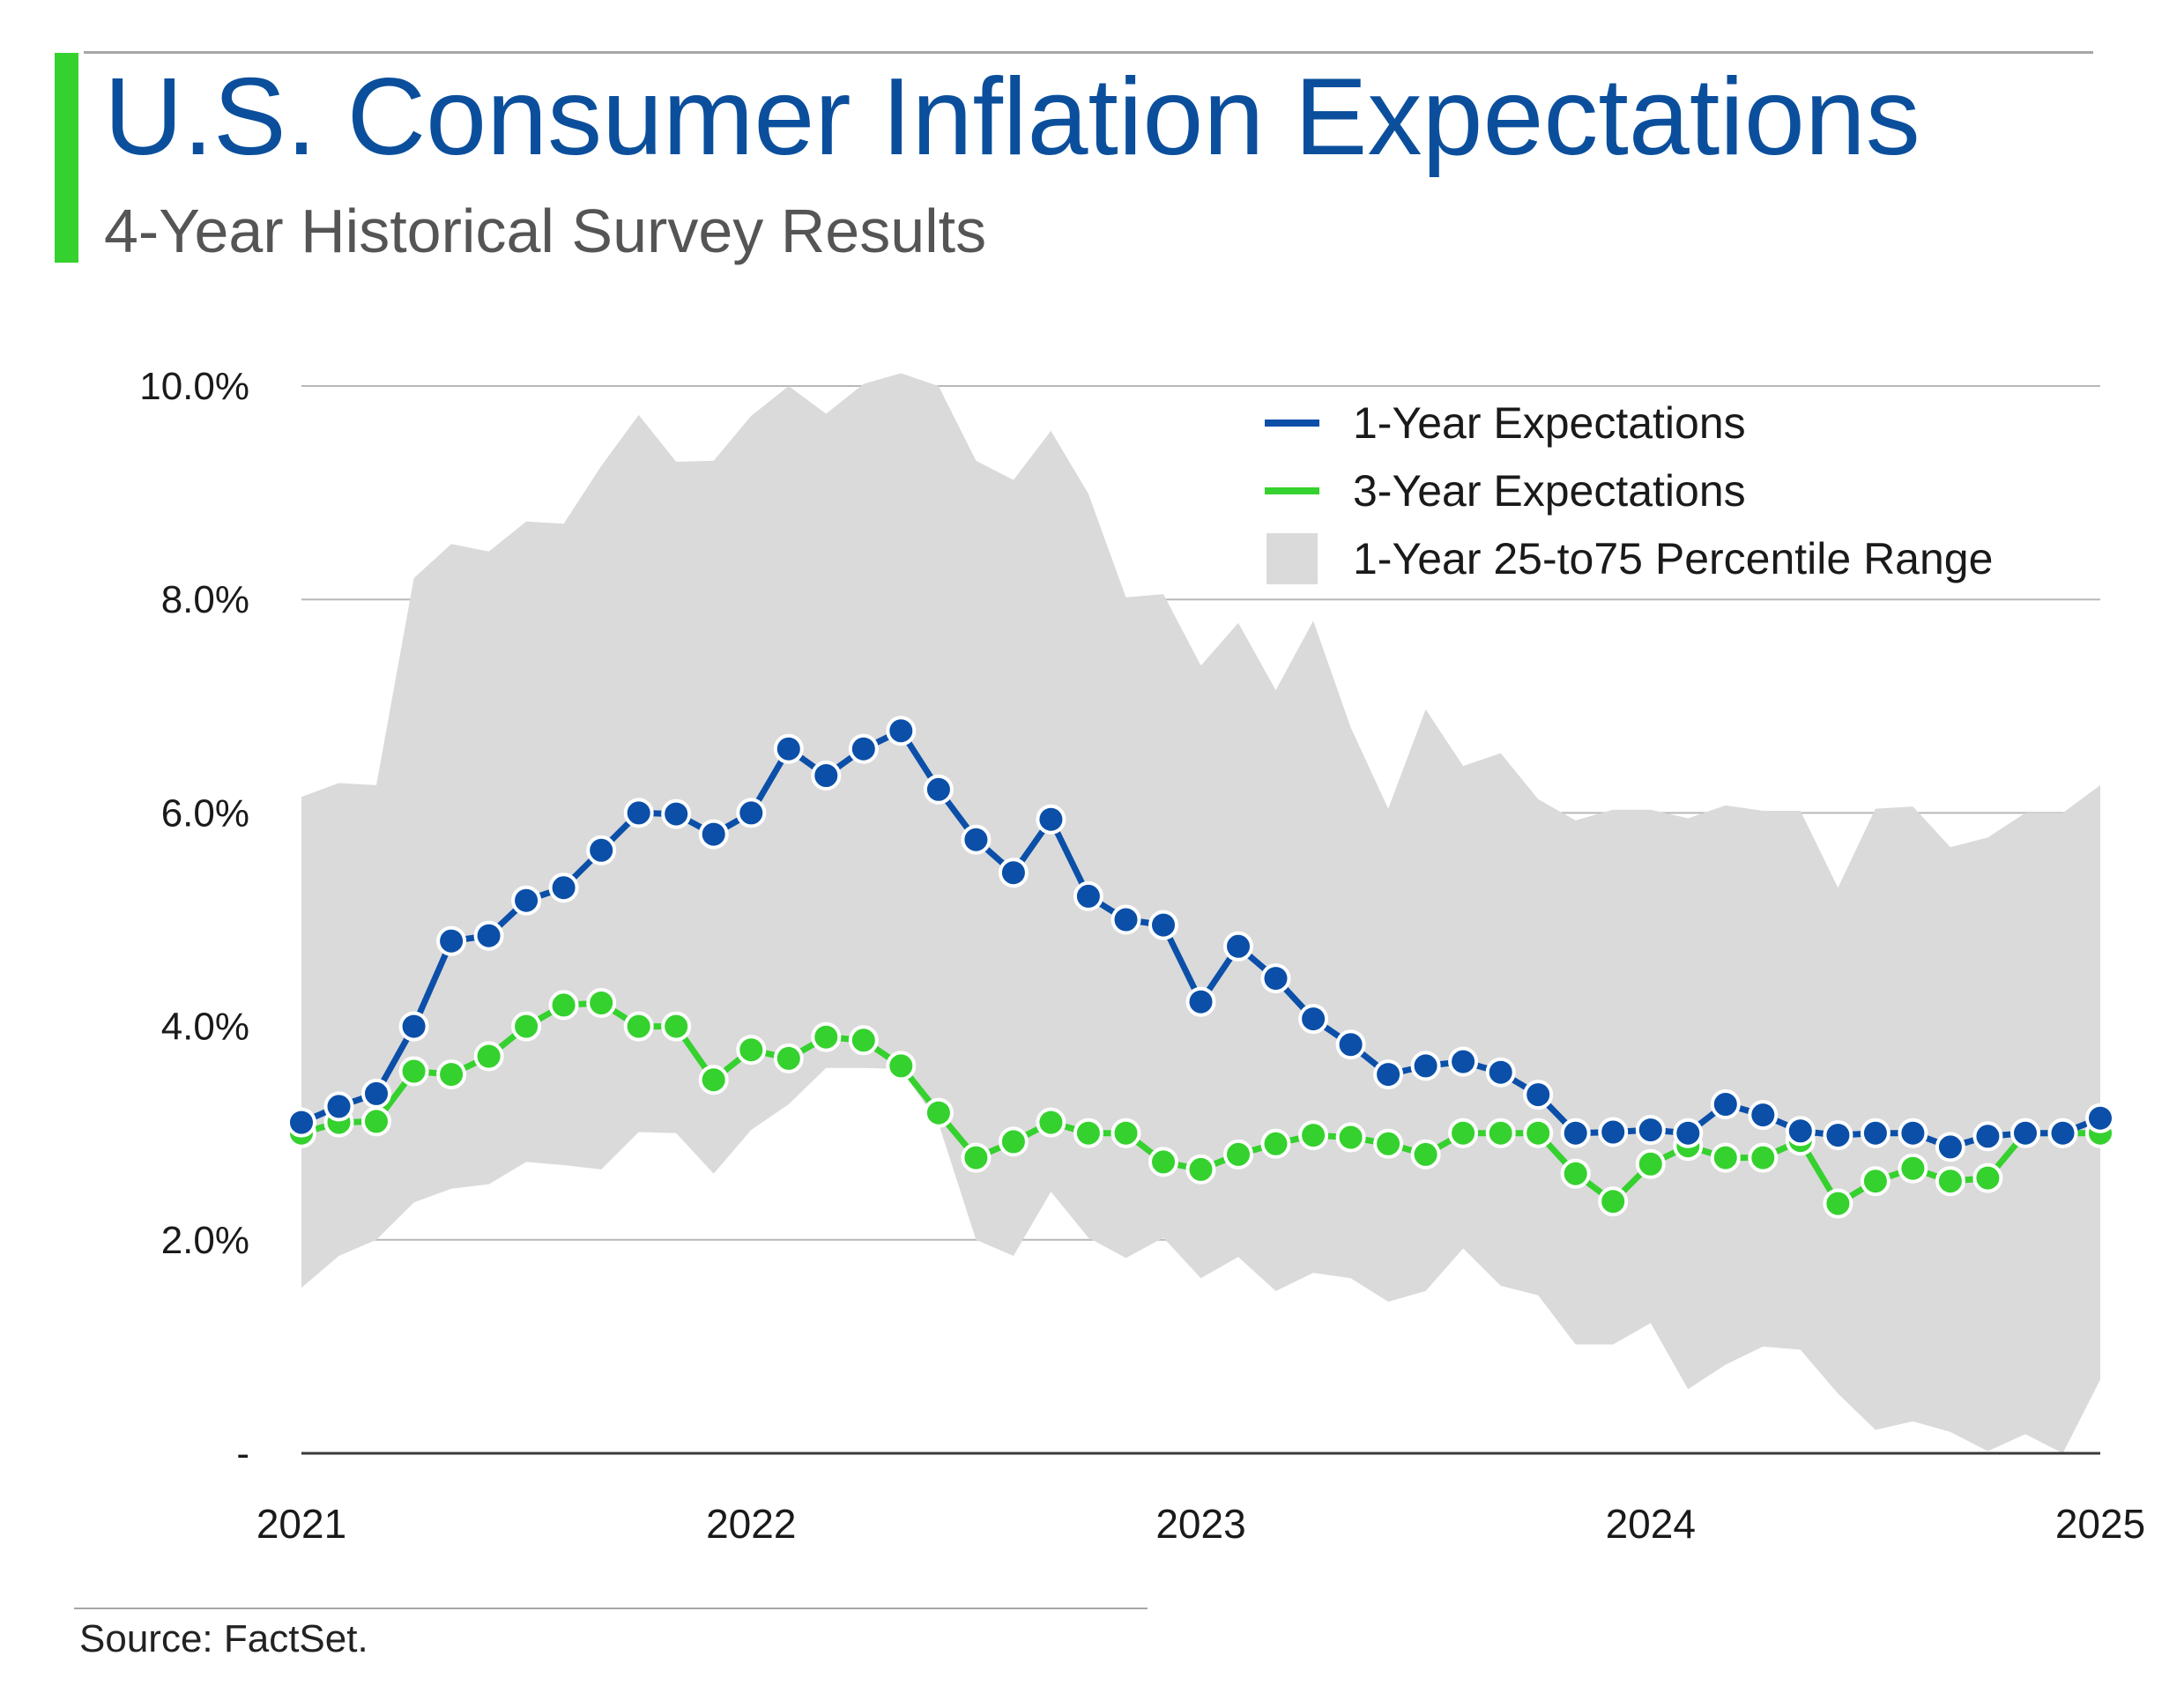 The width and height of the screenshot is (2184, 1708). What do you see at coordinates (66, 158) in the screenshot?
I see `title-accent-bar` at bounding box center [66, 158].